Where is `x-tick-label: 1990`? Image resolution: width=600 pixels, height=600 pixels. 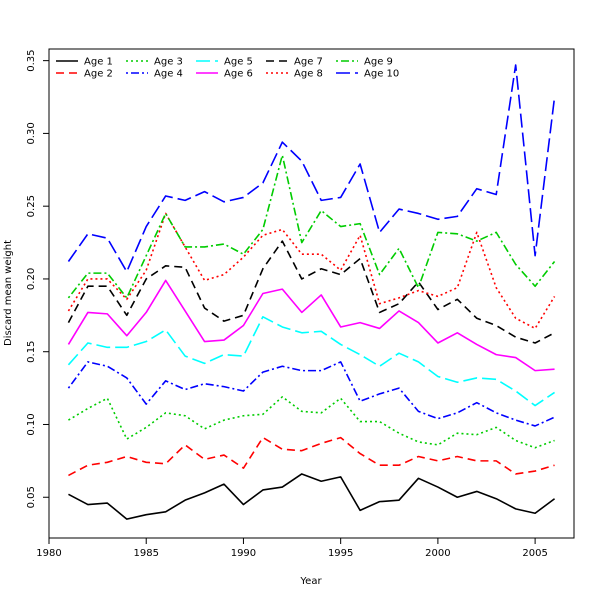 x-tick-label: 1990 is located at coordinates (243, 553).